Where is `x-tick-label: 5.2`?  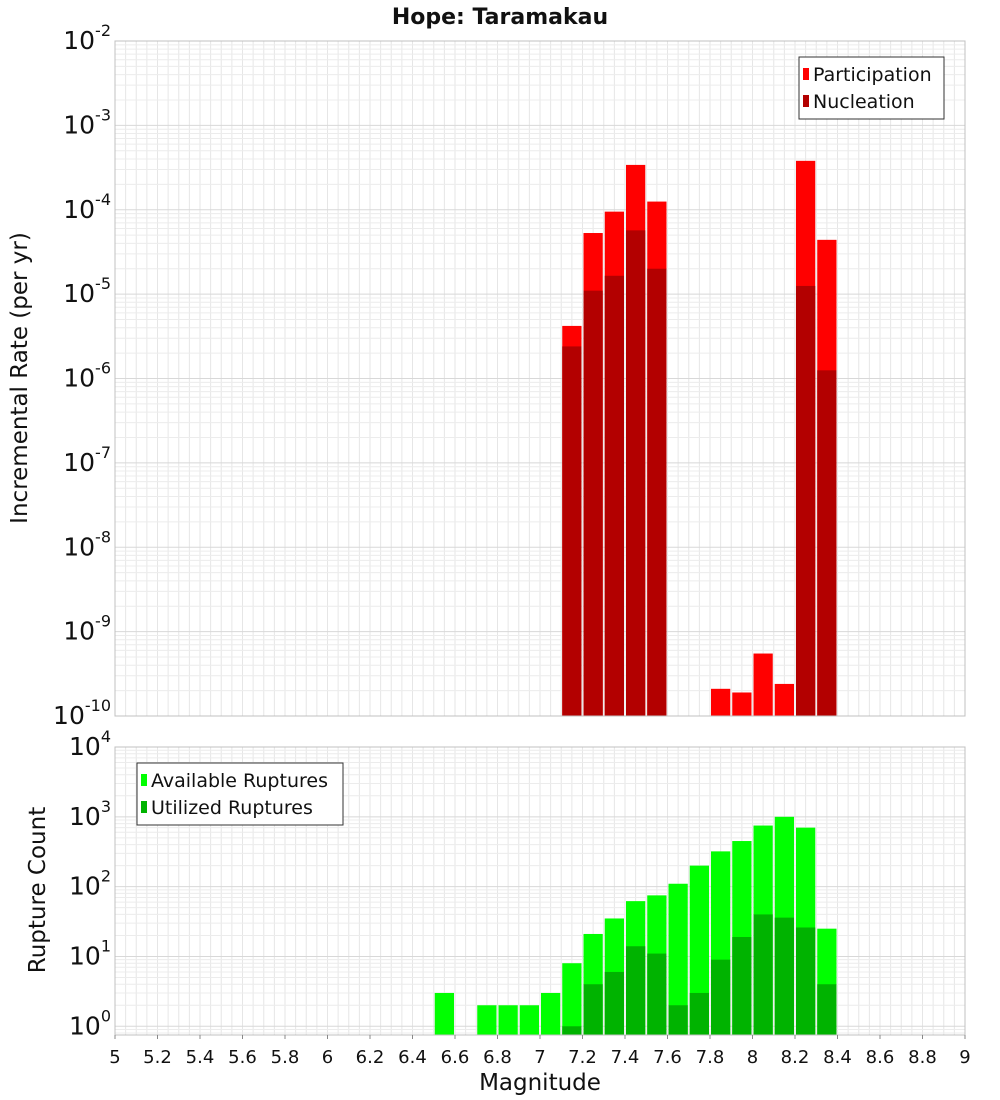 x-tick-label: 5.2 is located at coordinates (157, 1057).